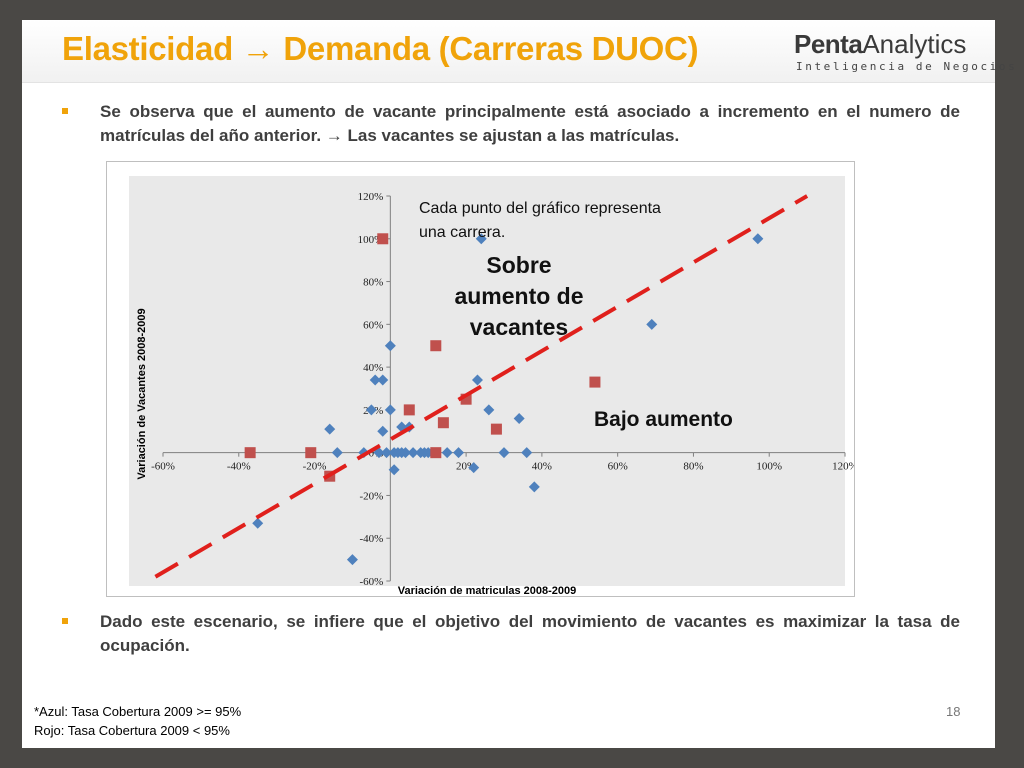 The image size is (1024, 768). I want to click on logo-wordmark: PentaAnalytics, so click(889, 44).